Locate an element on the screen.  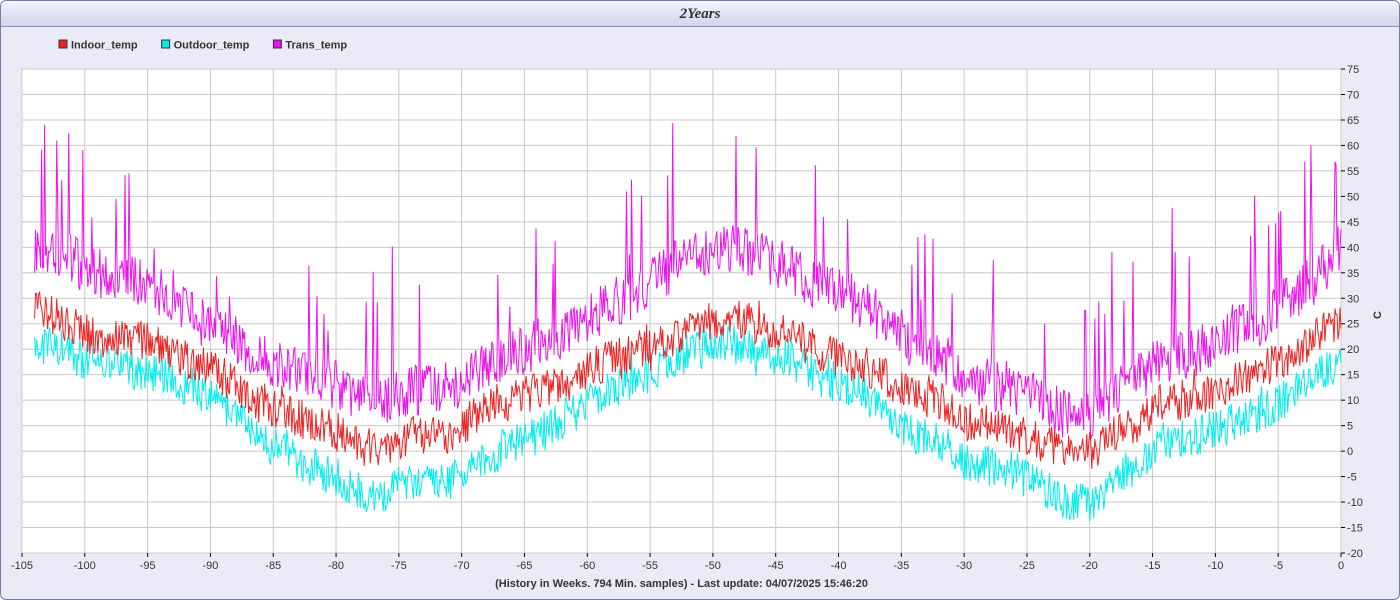
x-tick-label: -75 is located at coordinates (399, 566).